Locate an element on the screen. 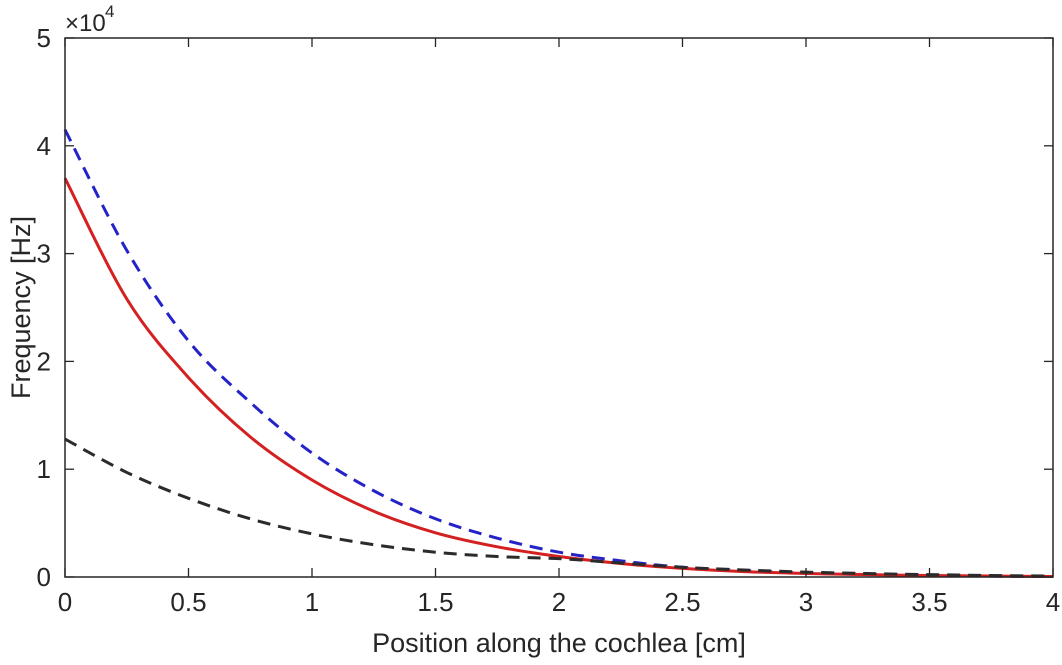 Image resolution: width=1062 pixels, height=665 pixels. x-tick-label: 0 is located at coordinates (65, 602).